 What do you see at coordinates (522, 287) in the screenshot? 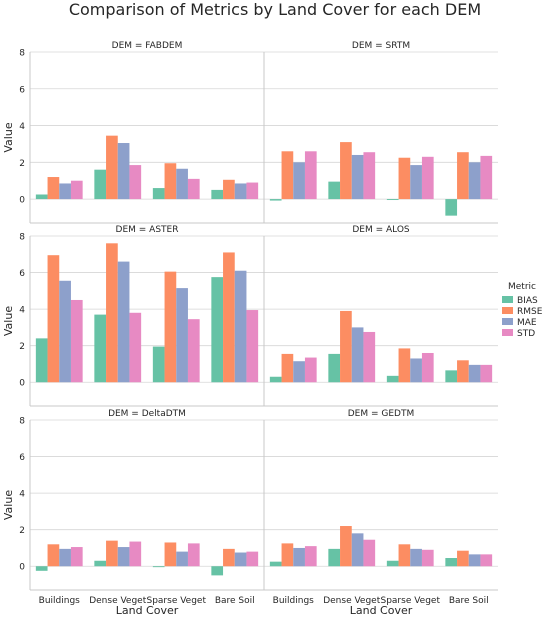
I see `legend-title: Metric` at bounding box center [522, 287].